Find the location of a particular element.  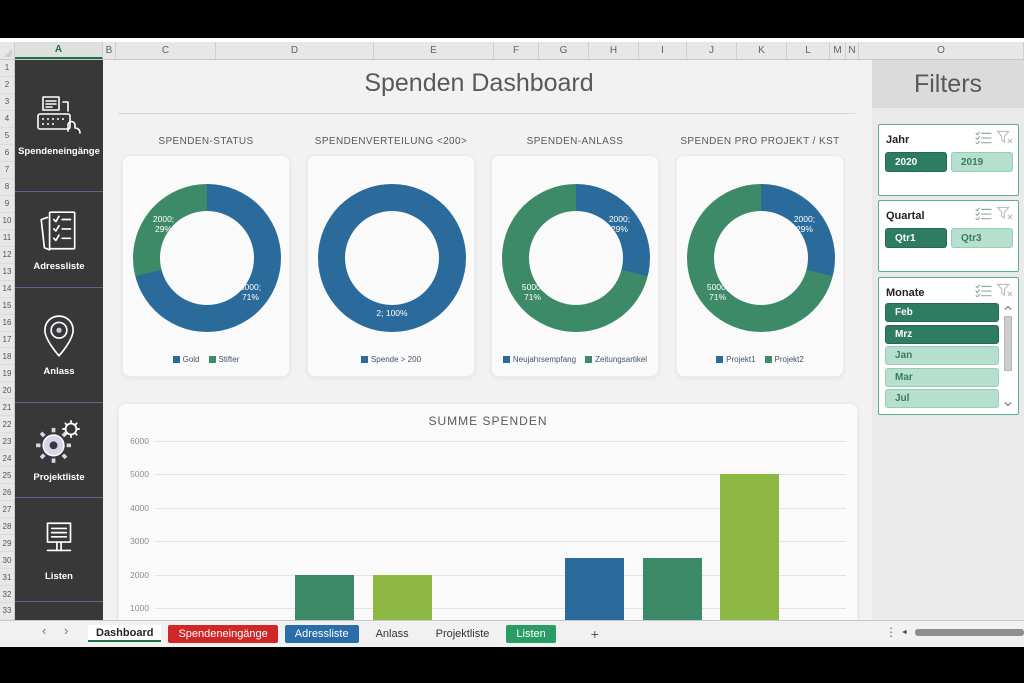

column-header-A: A is located at coordinates (59, 50).